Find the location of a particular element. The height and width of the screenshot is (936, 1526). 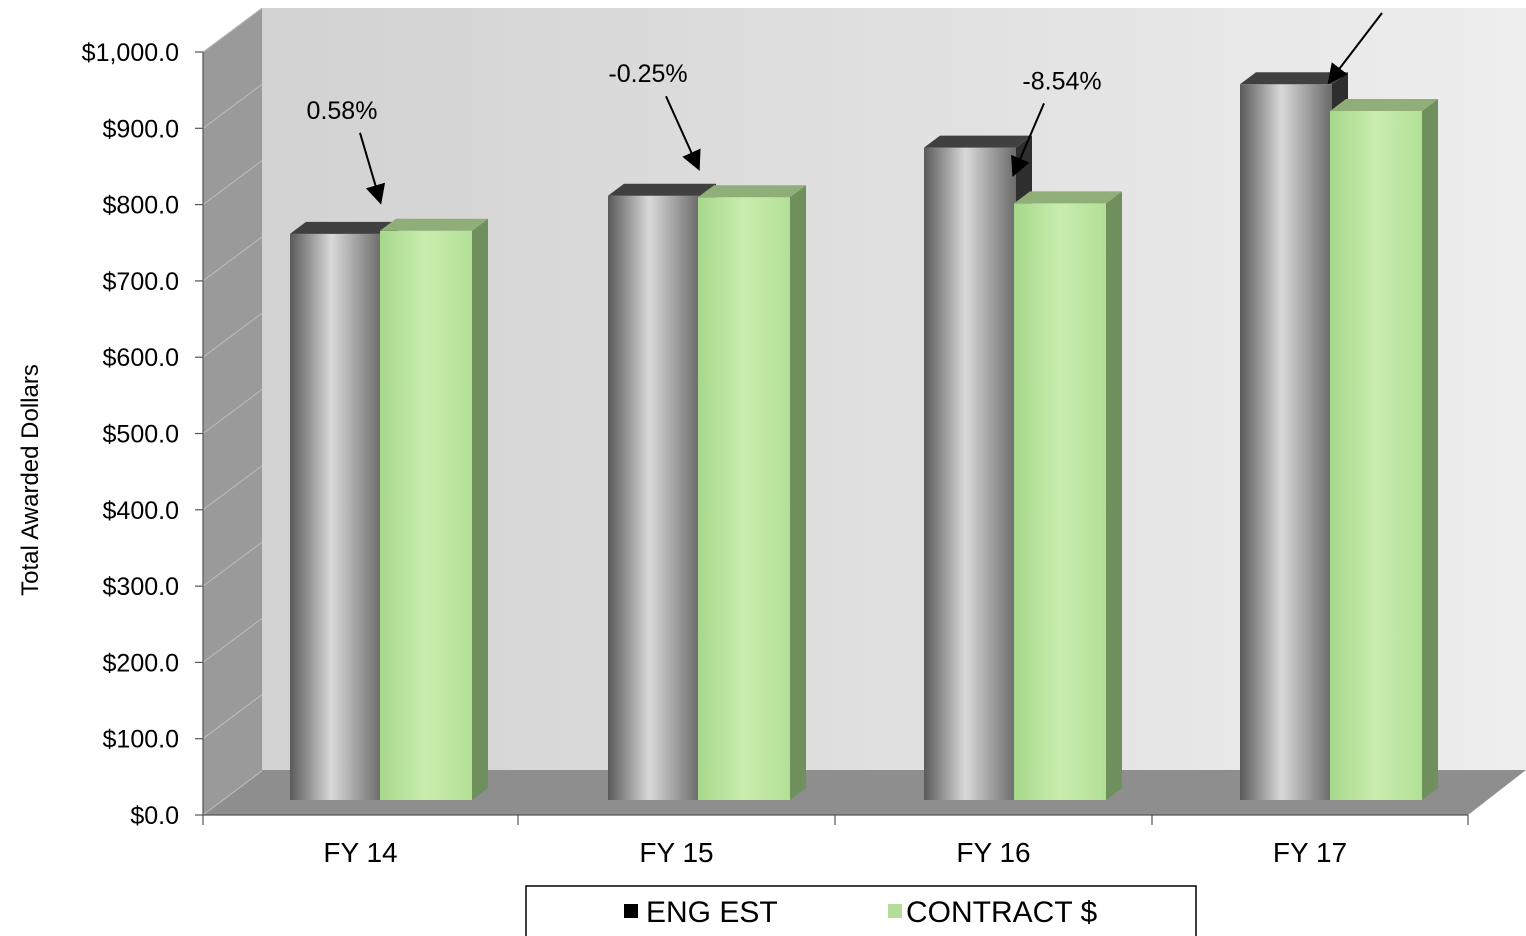

side-wall-gridlines is located at coordinates (232, 411).